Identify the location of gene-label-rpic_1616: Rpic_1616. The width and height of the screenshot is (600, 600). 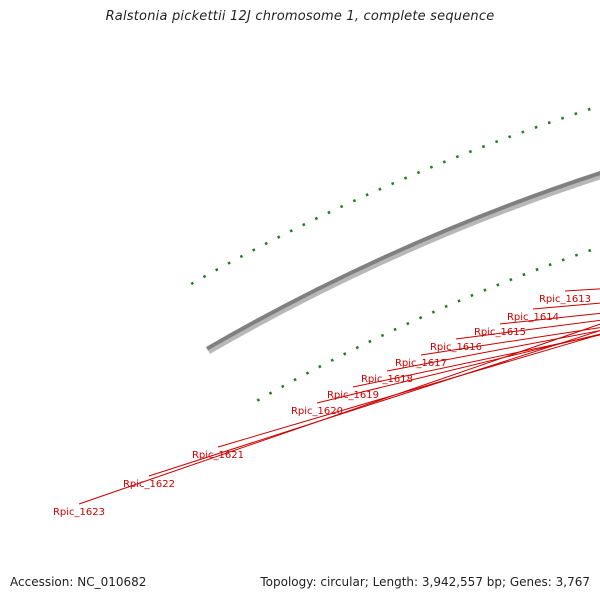
(456, 347).